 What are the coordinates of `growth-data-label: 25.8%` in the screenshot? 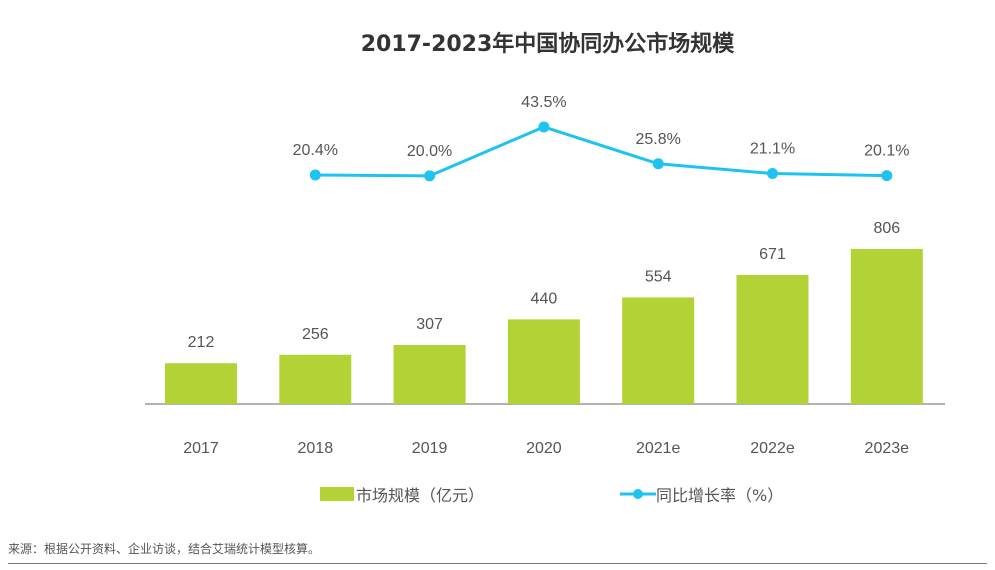 It's located at (658, 139).